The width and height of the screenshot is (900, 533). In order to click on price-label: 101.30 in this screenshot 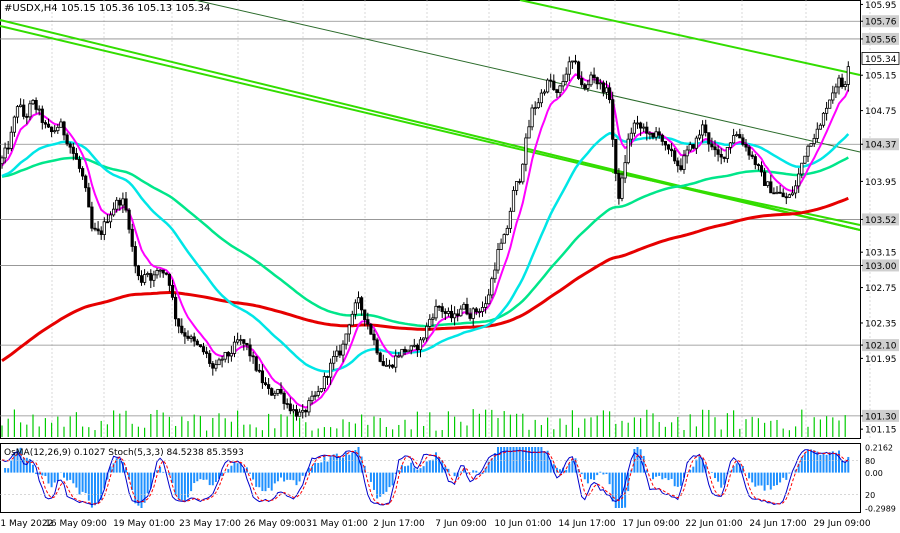, I will do `click(881, 417)`.